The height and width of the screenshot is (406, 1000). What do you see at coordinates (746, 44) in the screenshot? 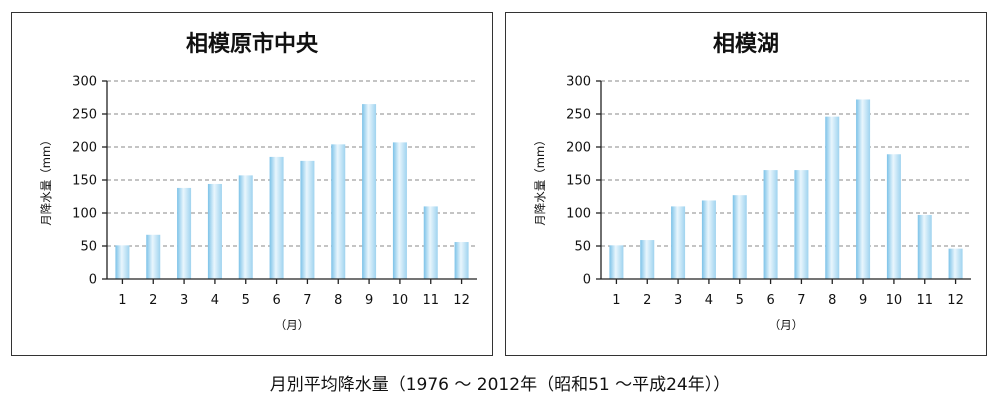
I see `chart-title: 相模湖` at bounding box center [746, 44].